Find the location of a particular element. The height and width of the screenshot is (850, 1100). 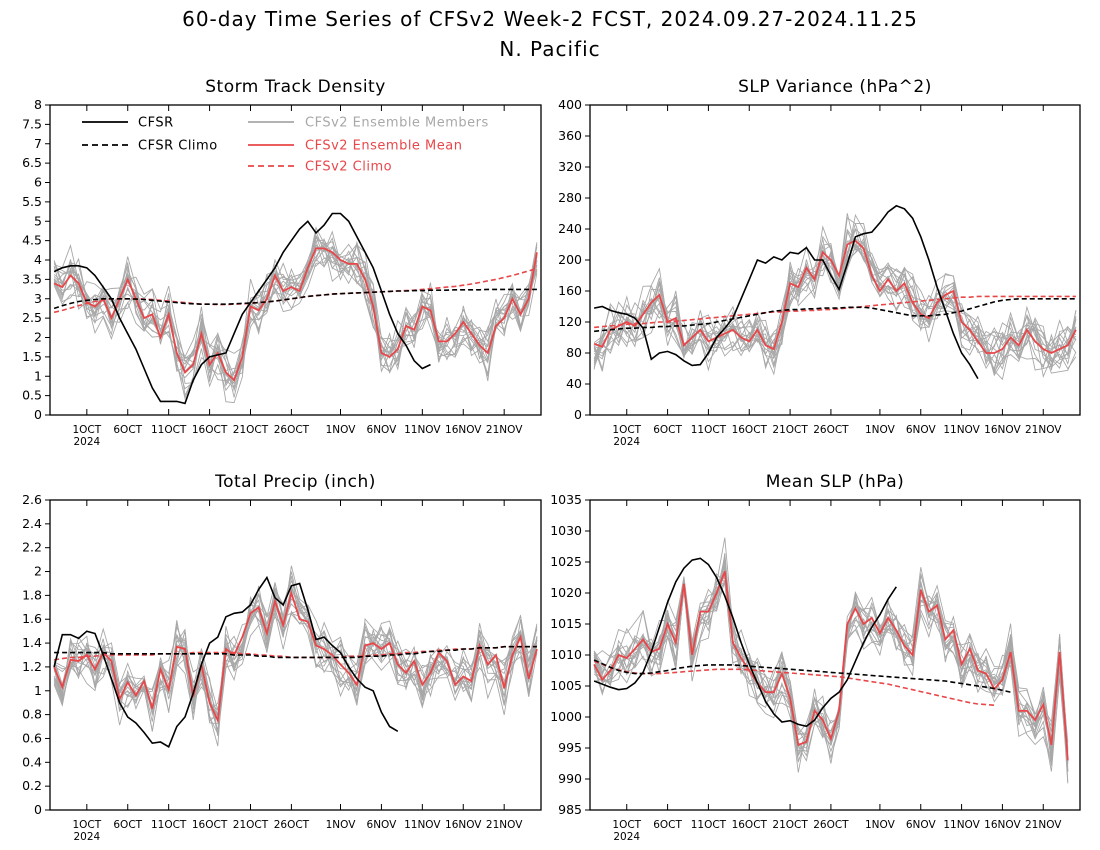

y-tick-label: 5.5 is located at coordinates (32, 201).